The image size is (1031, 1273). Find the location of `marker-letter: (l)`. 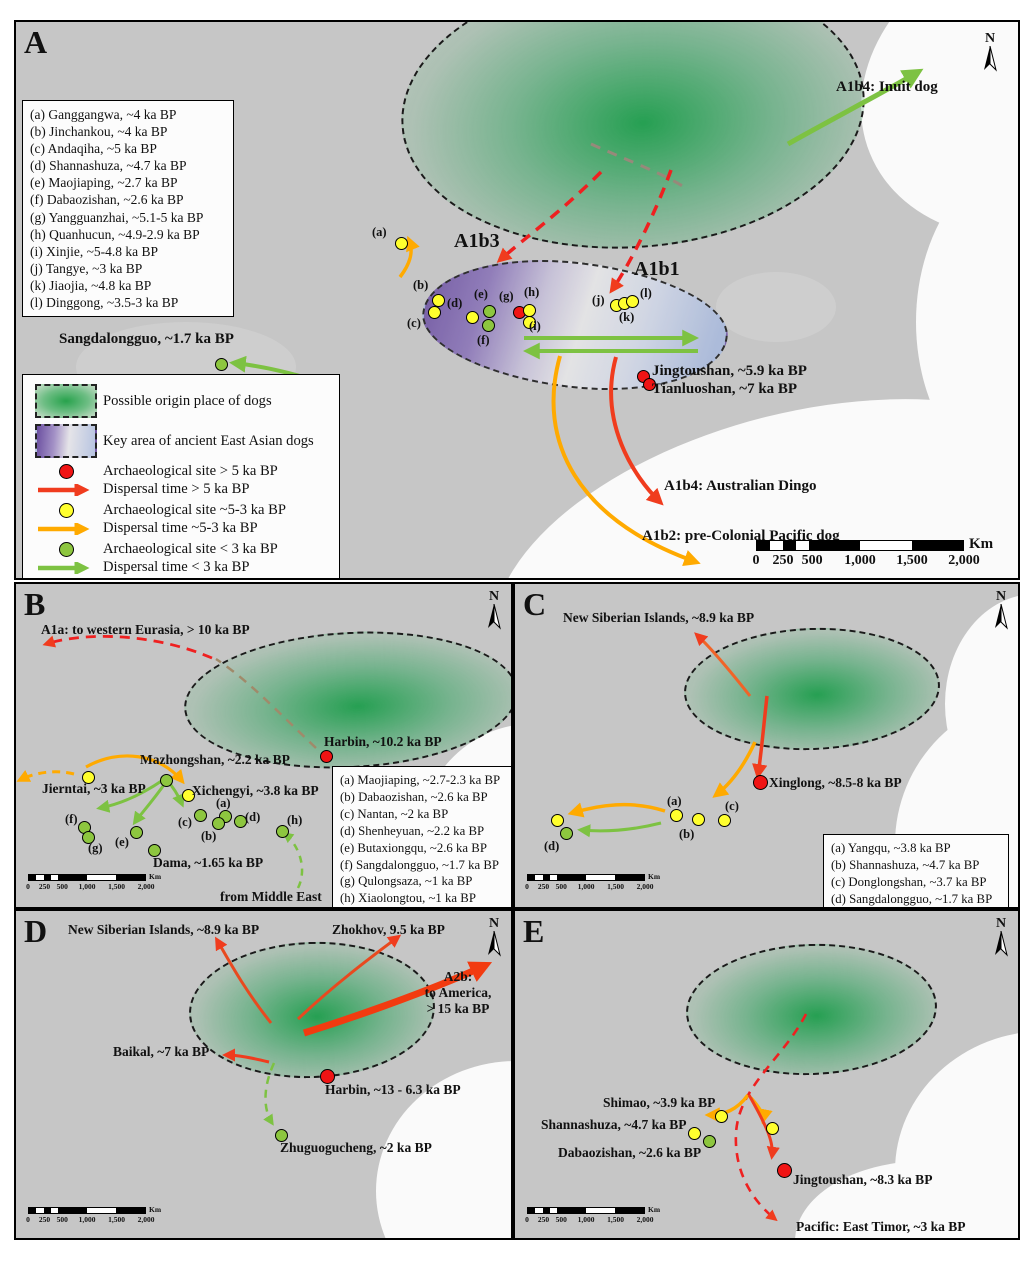

marker-letter: (l) is located at coordinates (646, 293).